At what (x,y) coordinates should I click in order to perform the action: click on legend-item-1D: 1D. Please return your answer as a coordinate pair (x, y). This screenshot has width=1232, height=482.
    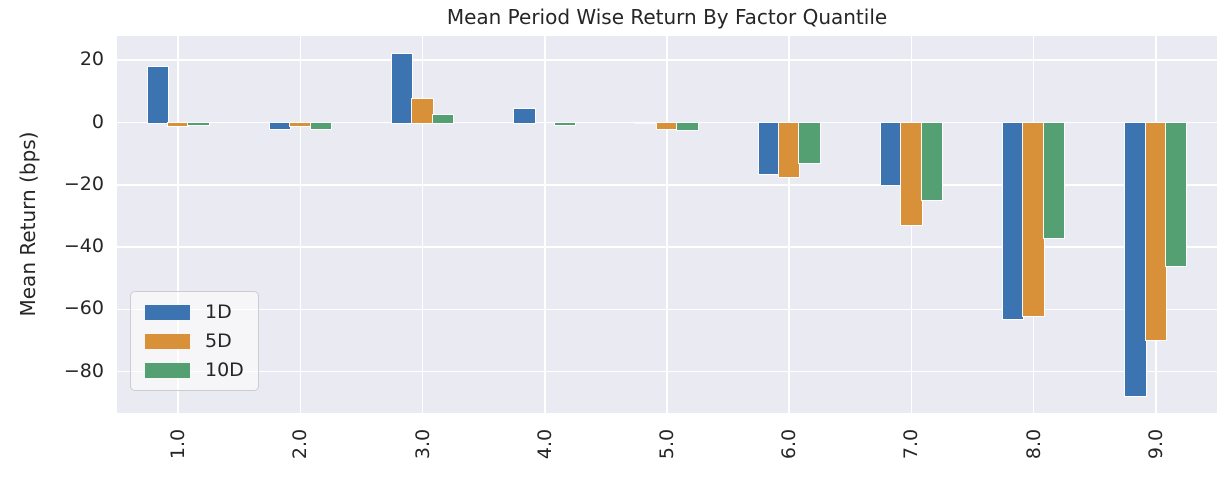
    Looking at the image, I should click on (194, 312).